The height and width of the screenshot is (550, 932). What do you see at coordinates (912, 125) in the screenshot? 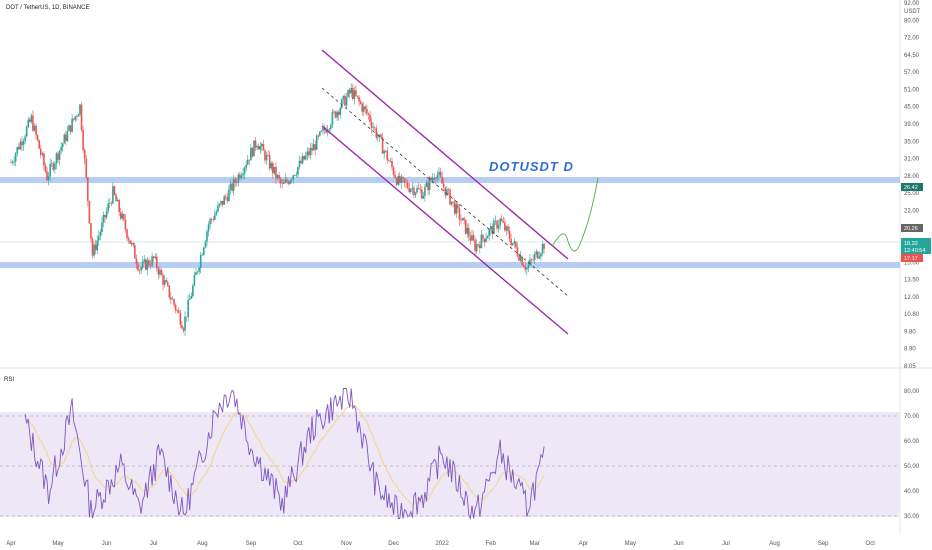
I see `price-tick-label: 39.00` at bounding box center [912, 125].